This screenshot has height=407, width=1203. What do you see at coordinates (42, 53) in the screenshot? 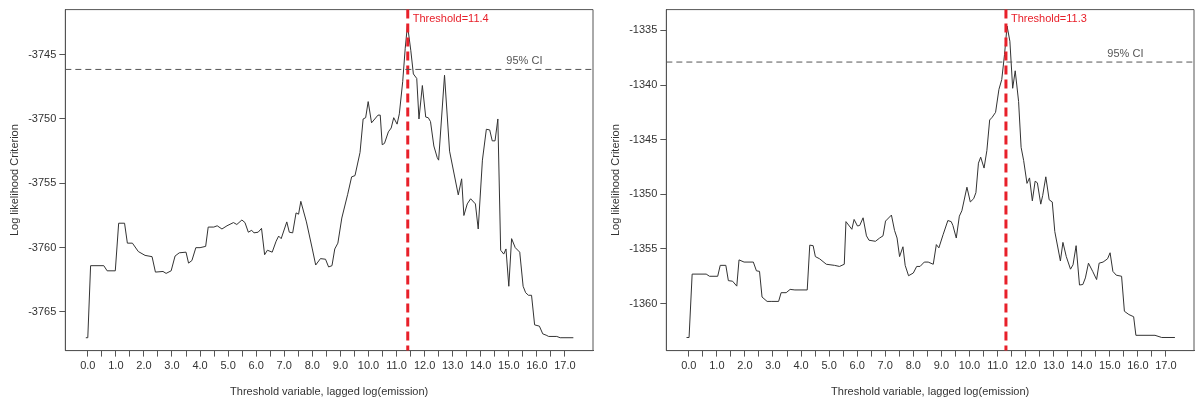
I see `y-tick-label: -3745` at bounding box center [42, 53].